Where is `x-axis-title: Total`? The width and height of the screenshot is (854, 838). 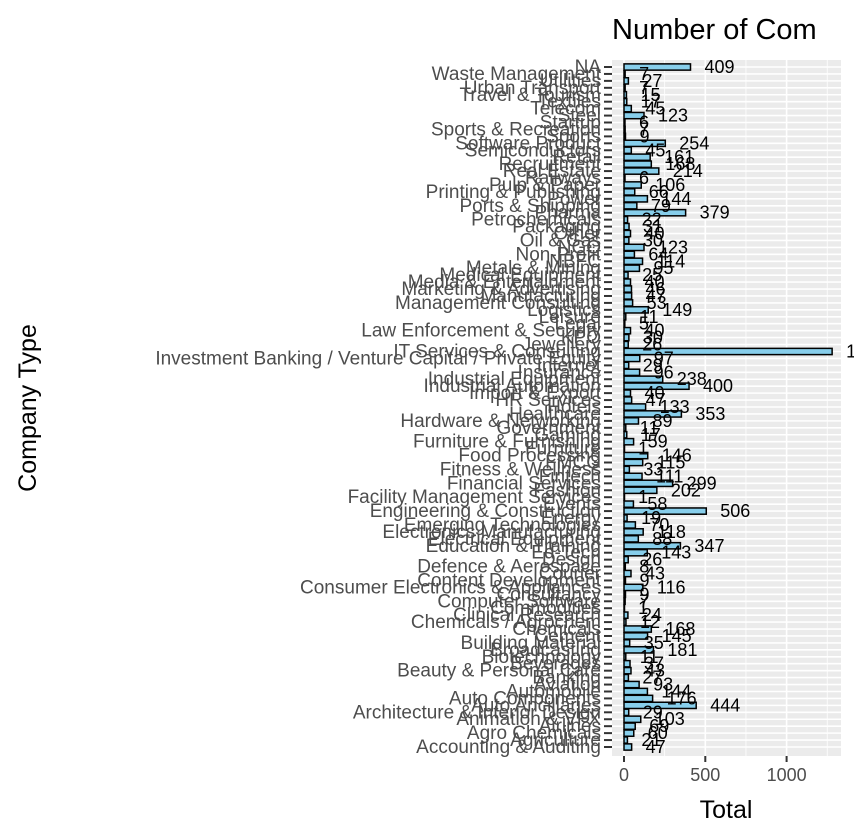 x-axis-title: Total is located at coordinates (726, 810).